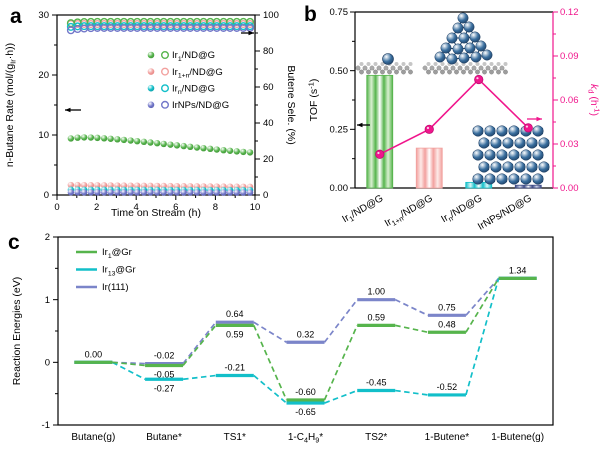  What do you see at coordinates (160, 145) in the screenshot?
I see `rate-series-Ir1` at bounding box center [160, 145].